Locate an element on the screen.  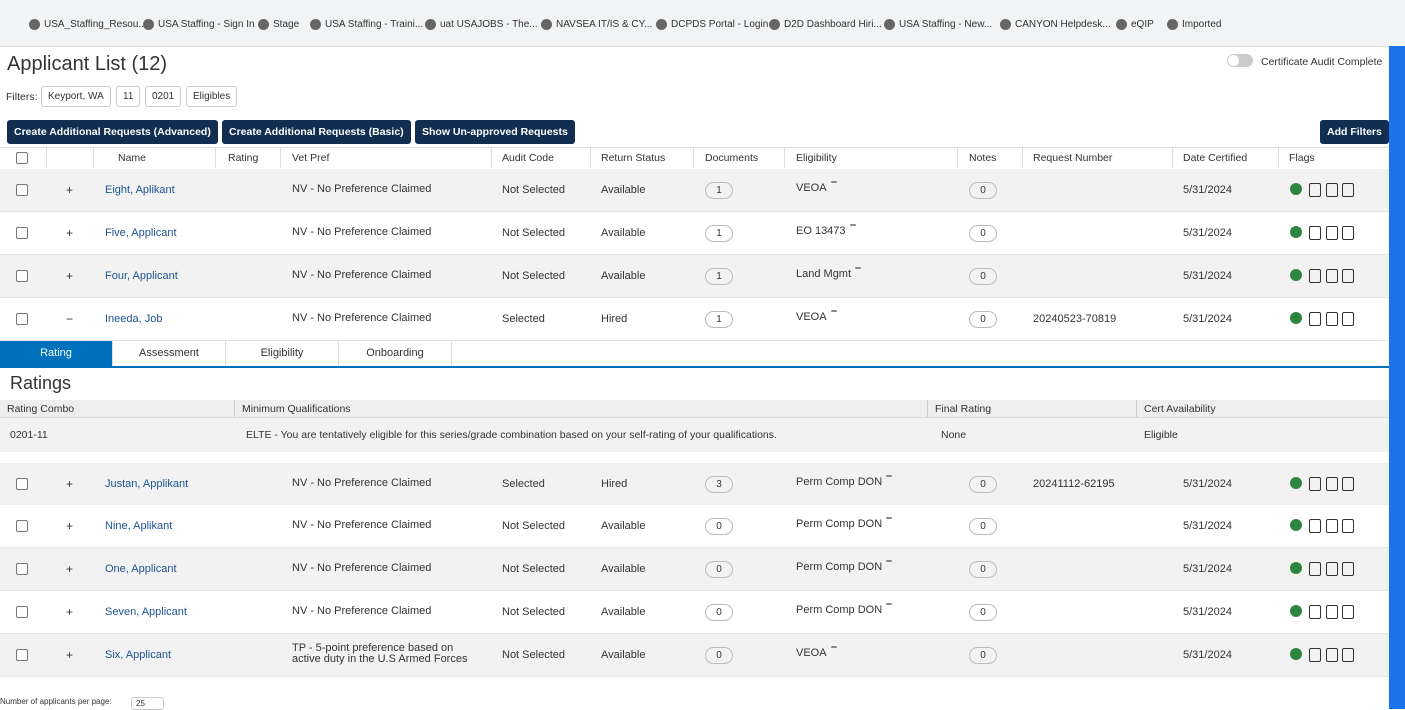
action-button: Show Un-approved Requests is located at coordinates (495, 132).